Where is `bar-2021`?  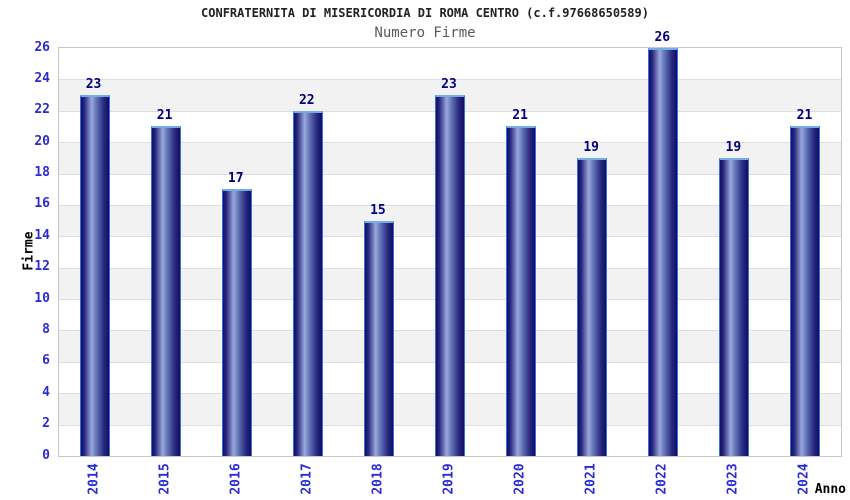 bar-2021 is located at coordinates (592, 306).